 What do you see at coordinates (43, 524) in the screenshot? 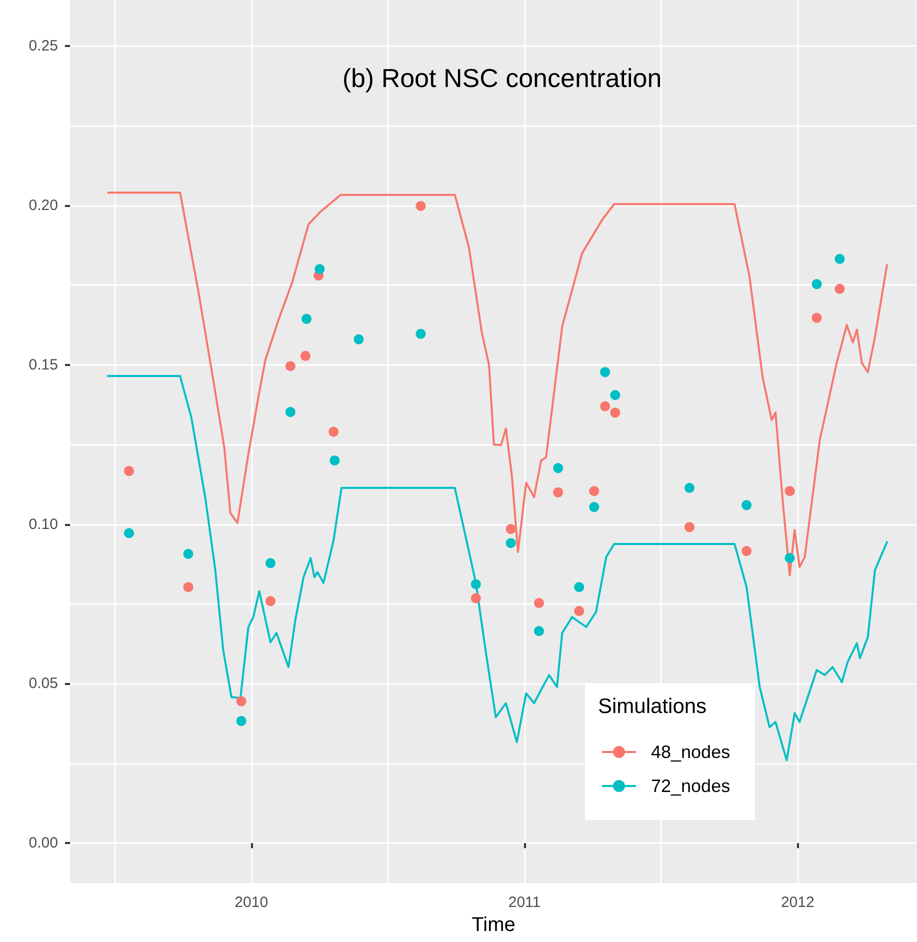
I see `y-tick-label: 0.10` at bounding box center [43, 524].